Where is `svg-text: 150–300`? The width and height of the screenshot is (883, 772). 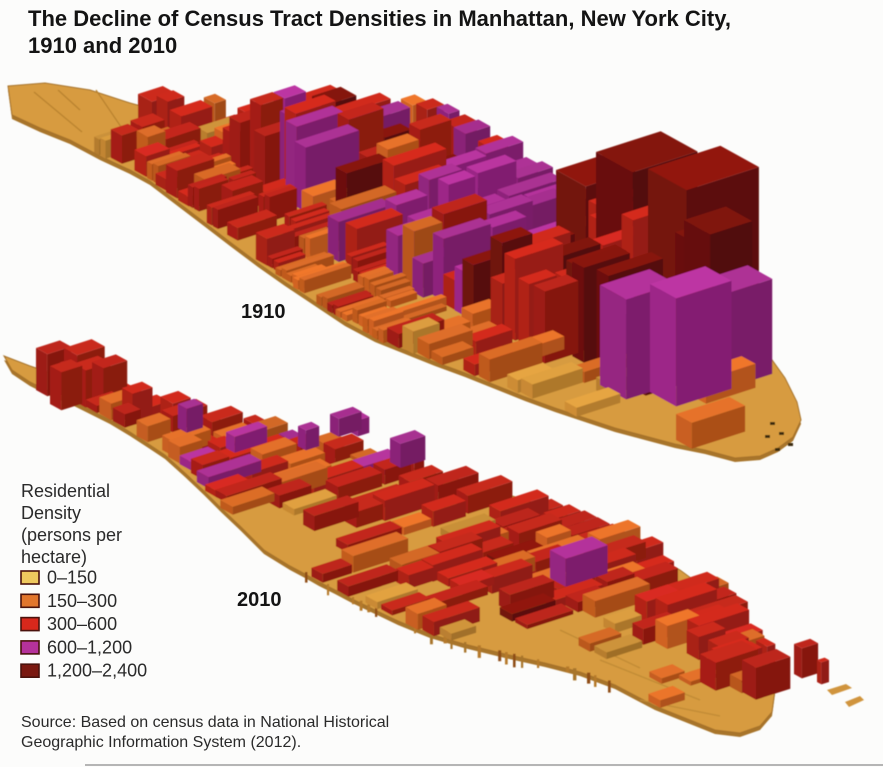
svg-text: 150–300 is located at coordinates (82, 601).